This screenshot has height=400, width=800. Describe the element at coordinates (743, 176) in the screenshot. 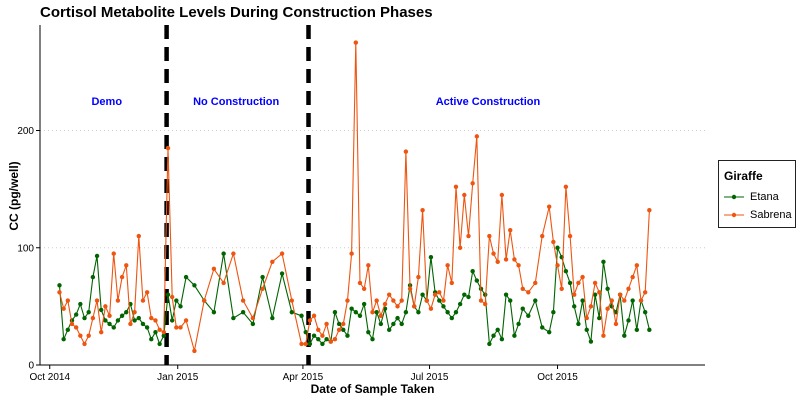

I see `legend-title: Giraffe` at that location.